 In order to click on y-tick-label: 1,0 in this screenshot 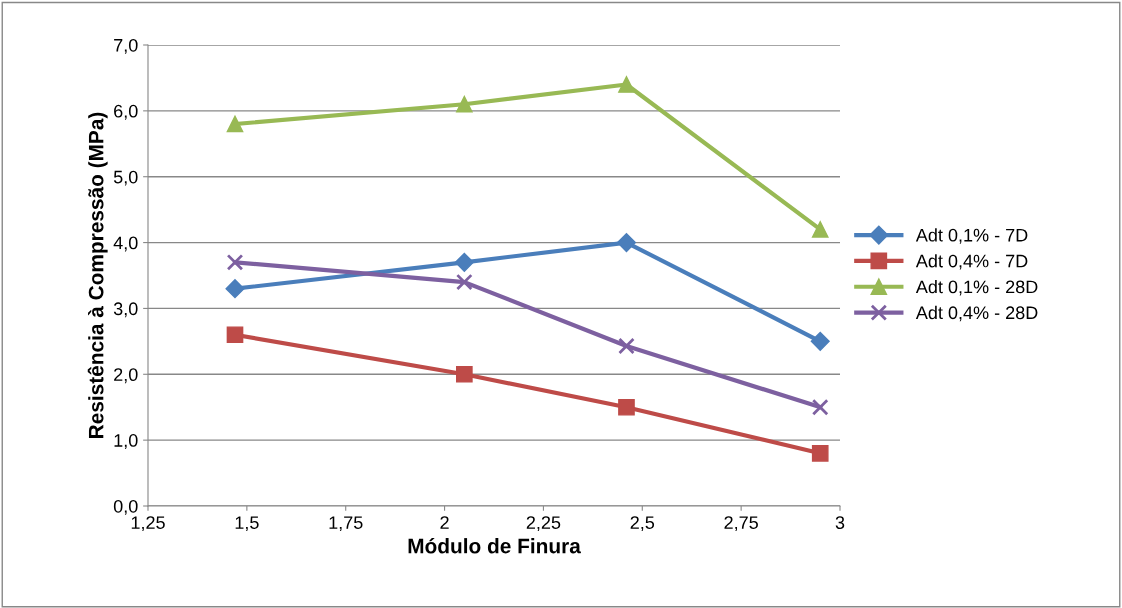, I will do `click(126, 441)`.